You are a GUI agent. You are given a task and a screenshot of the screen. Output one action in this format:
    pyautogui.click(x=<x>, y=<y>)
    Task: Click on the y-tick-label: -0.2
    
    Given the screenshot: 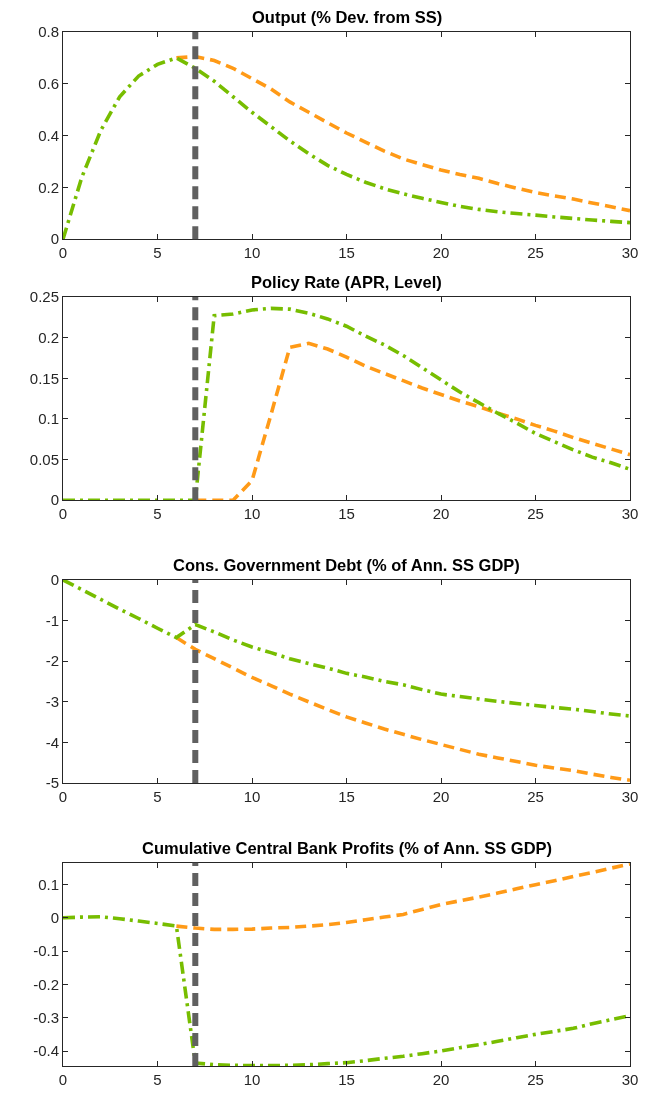 What is the action you would take?
    pyautogui.click(x=46, y=984)
    